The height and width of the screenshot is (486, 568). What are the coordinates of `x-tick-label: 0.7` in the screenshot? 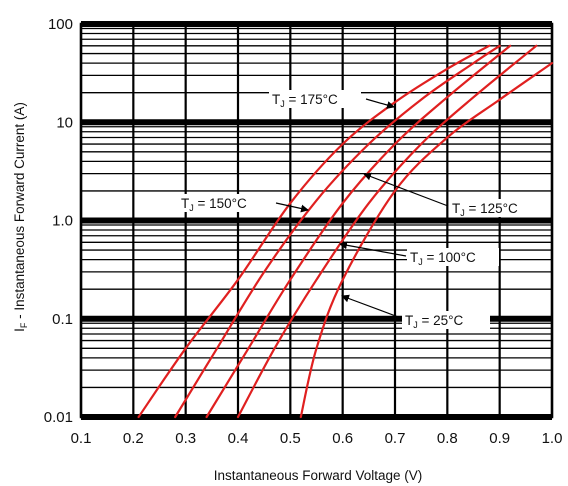 It's located at (395, 438).